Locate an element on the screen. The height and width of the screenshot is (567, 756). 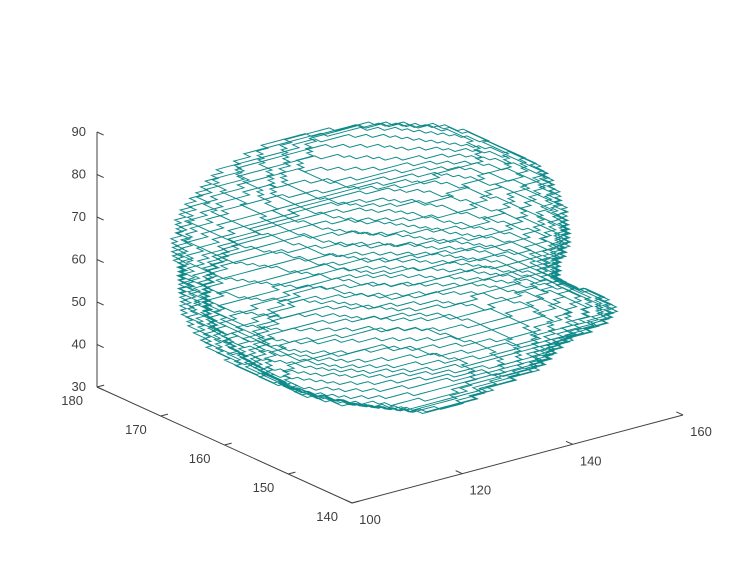
z-tick-label: 70 is located at coordinates (79, 216).